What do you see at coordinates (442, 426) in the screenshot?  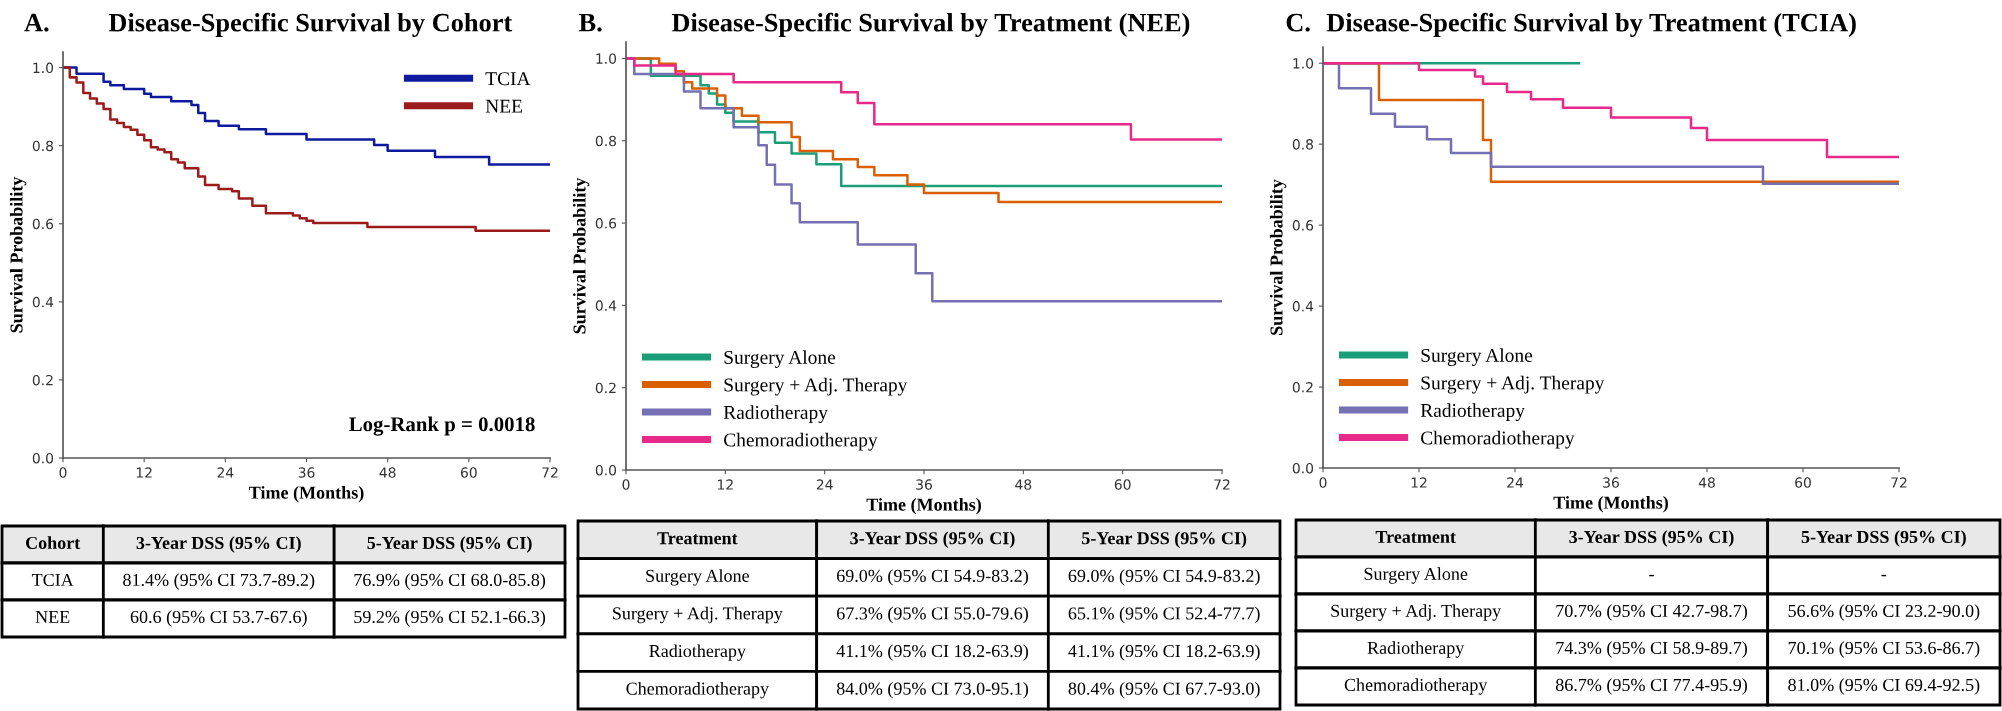 I see `annotation: Log-Rank p = 0.0018` at bounding box center [442, 426].